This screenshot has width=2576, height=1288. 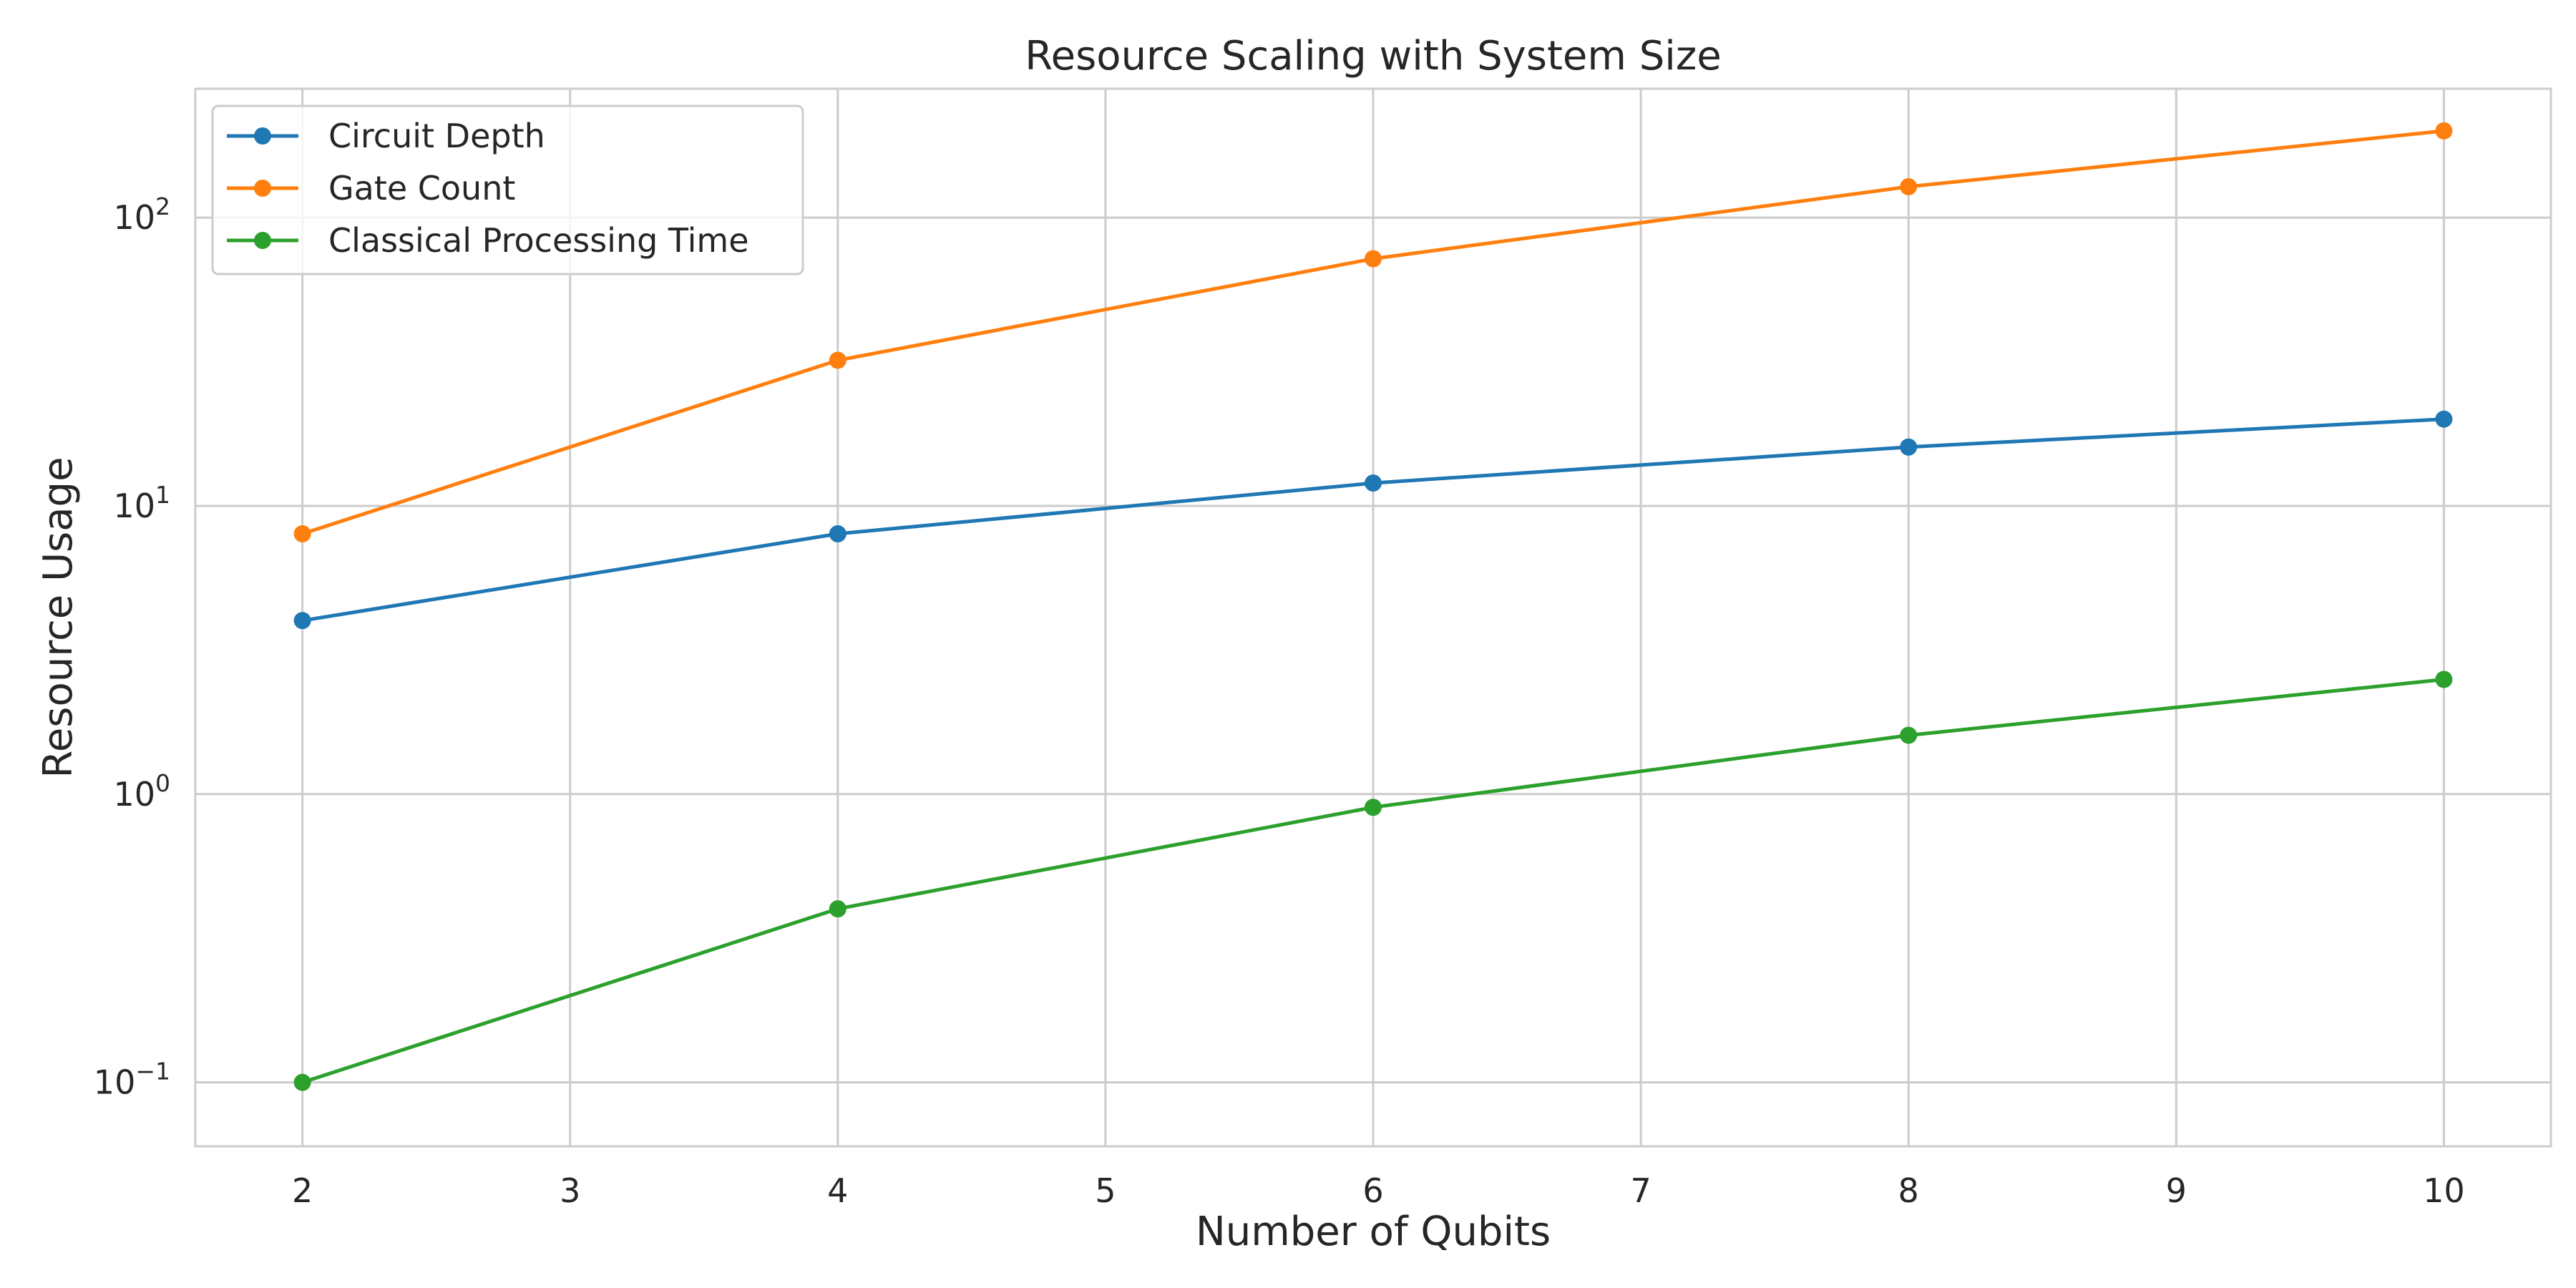 I want to click on x-tick-label: 4, so click(x=837, y=1190).